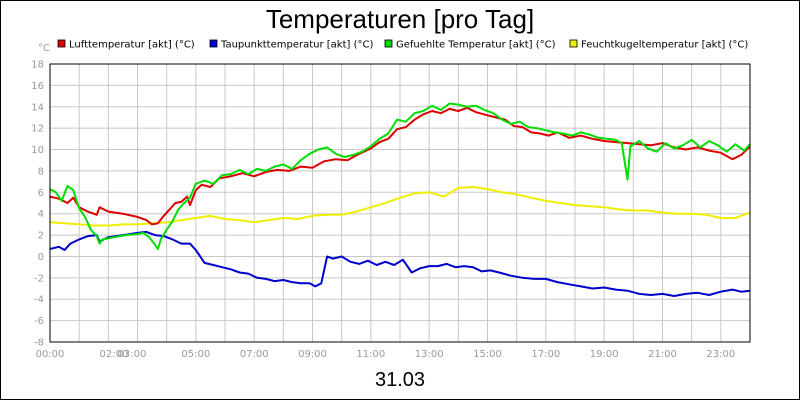 Image resolution: width=800 pixels, height=400 pixels. I want to click on x-tick-label: 03:00, so click(132, 354).